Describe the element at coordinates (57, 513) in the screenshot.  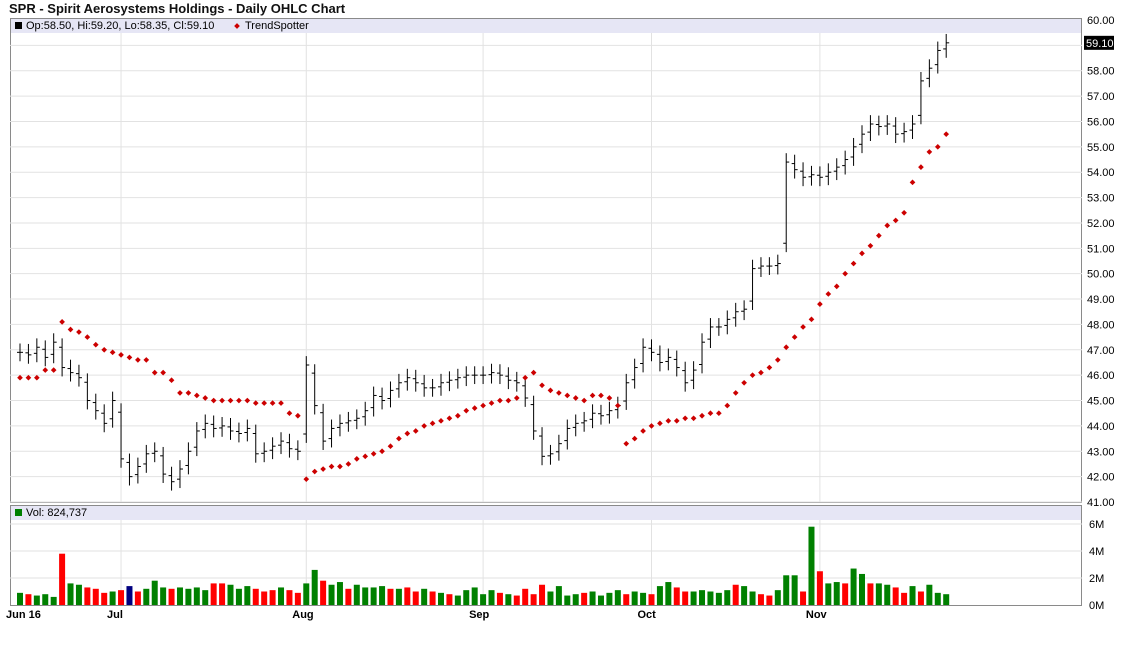
I see `volume-label: Vol: 824,737` at that location.